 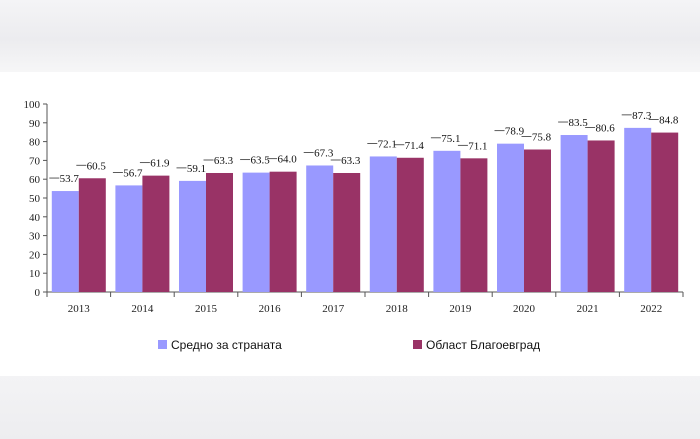 I want to click on data-label-national: 59.1, so click(x=196, y=169).